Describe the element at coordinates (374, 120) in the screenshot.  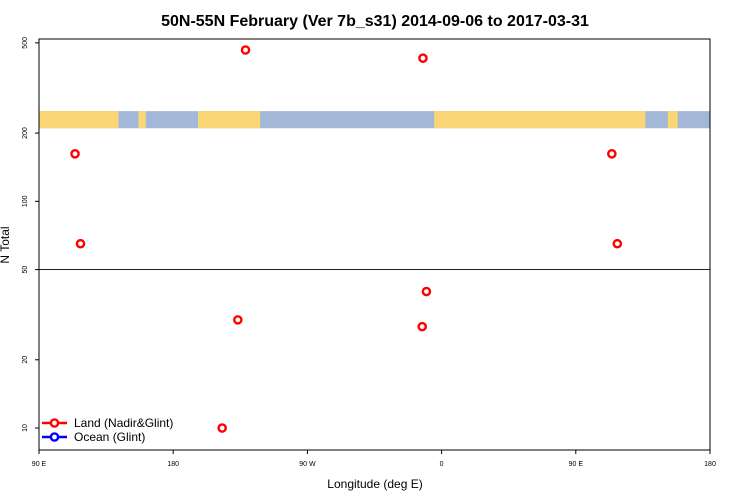
I see `land-ocean-strip` at that location.